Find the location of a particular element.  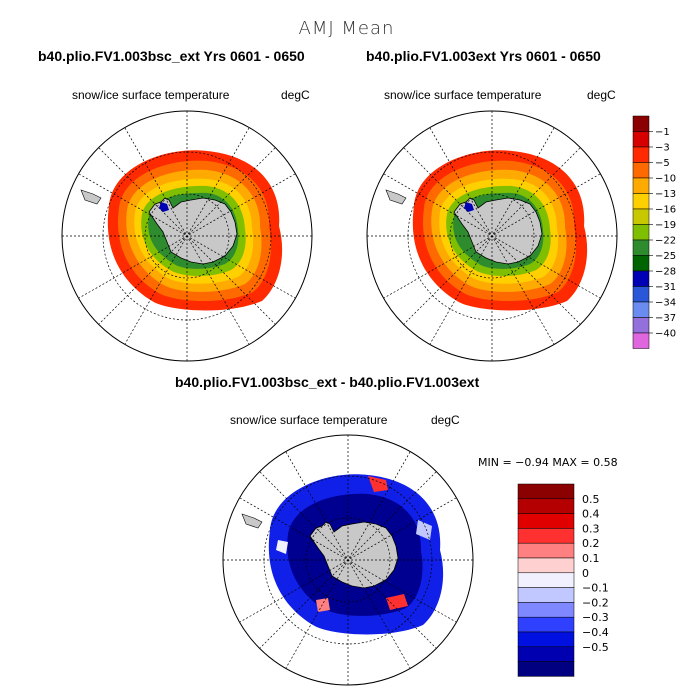

diff-polar-map is located at coordinates (348, 560).